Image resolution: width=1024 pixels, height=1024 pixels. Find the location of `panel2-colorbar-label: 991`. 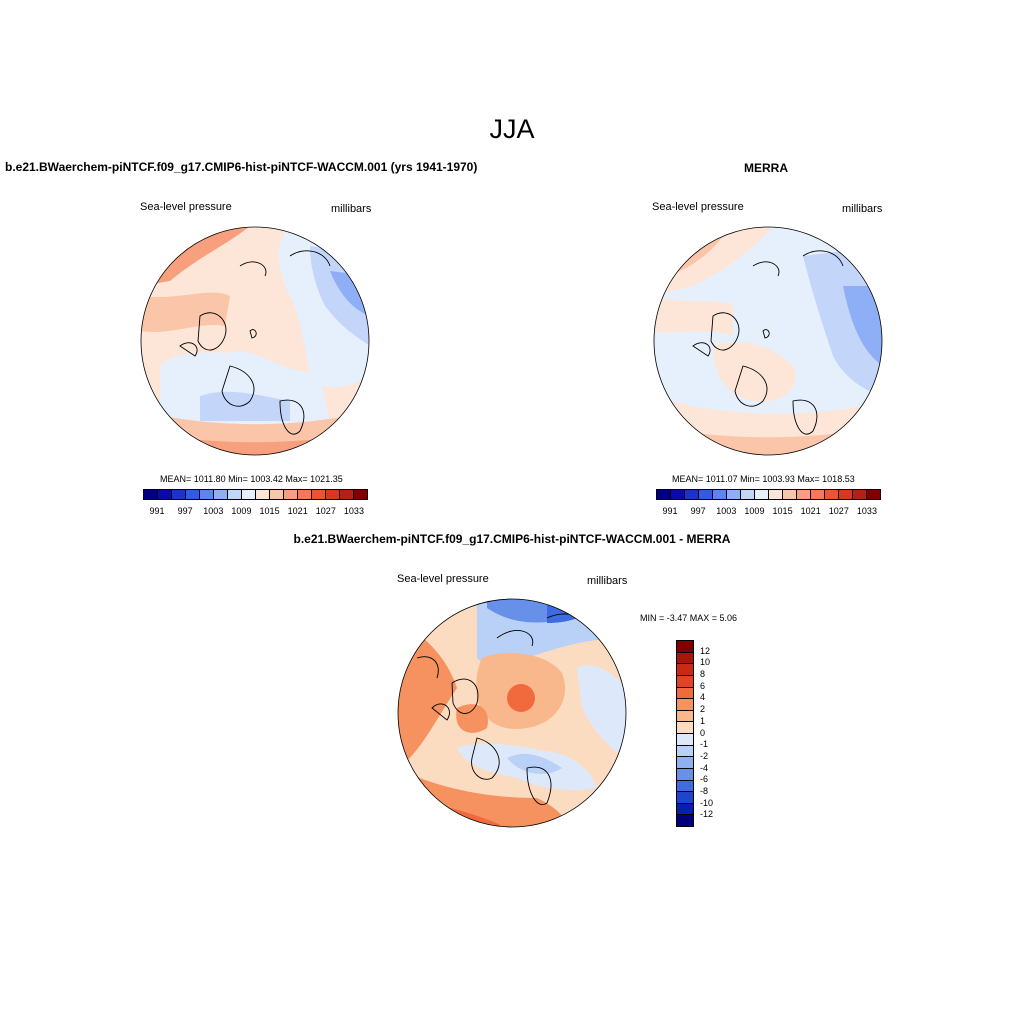

panel2-colorbar-label: 991 is located at coordinates (670, 511).